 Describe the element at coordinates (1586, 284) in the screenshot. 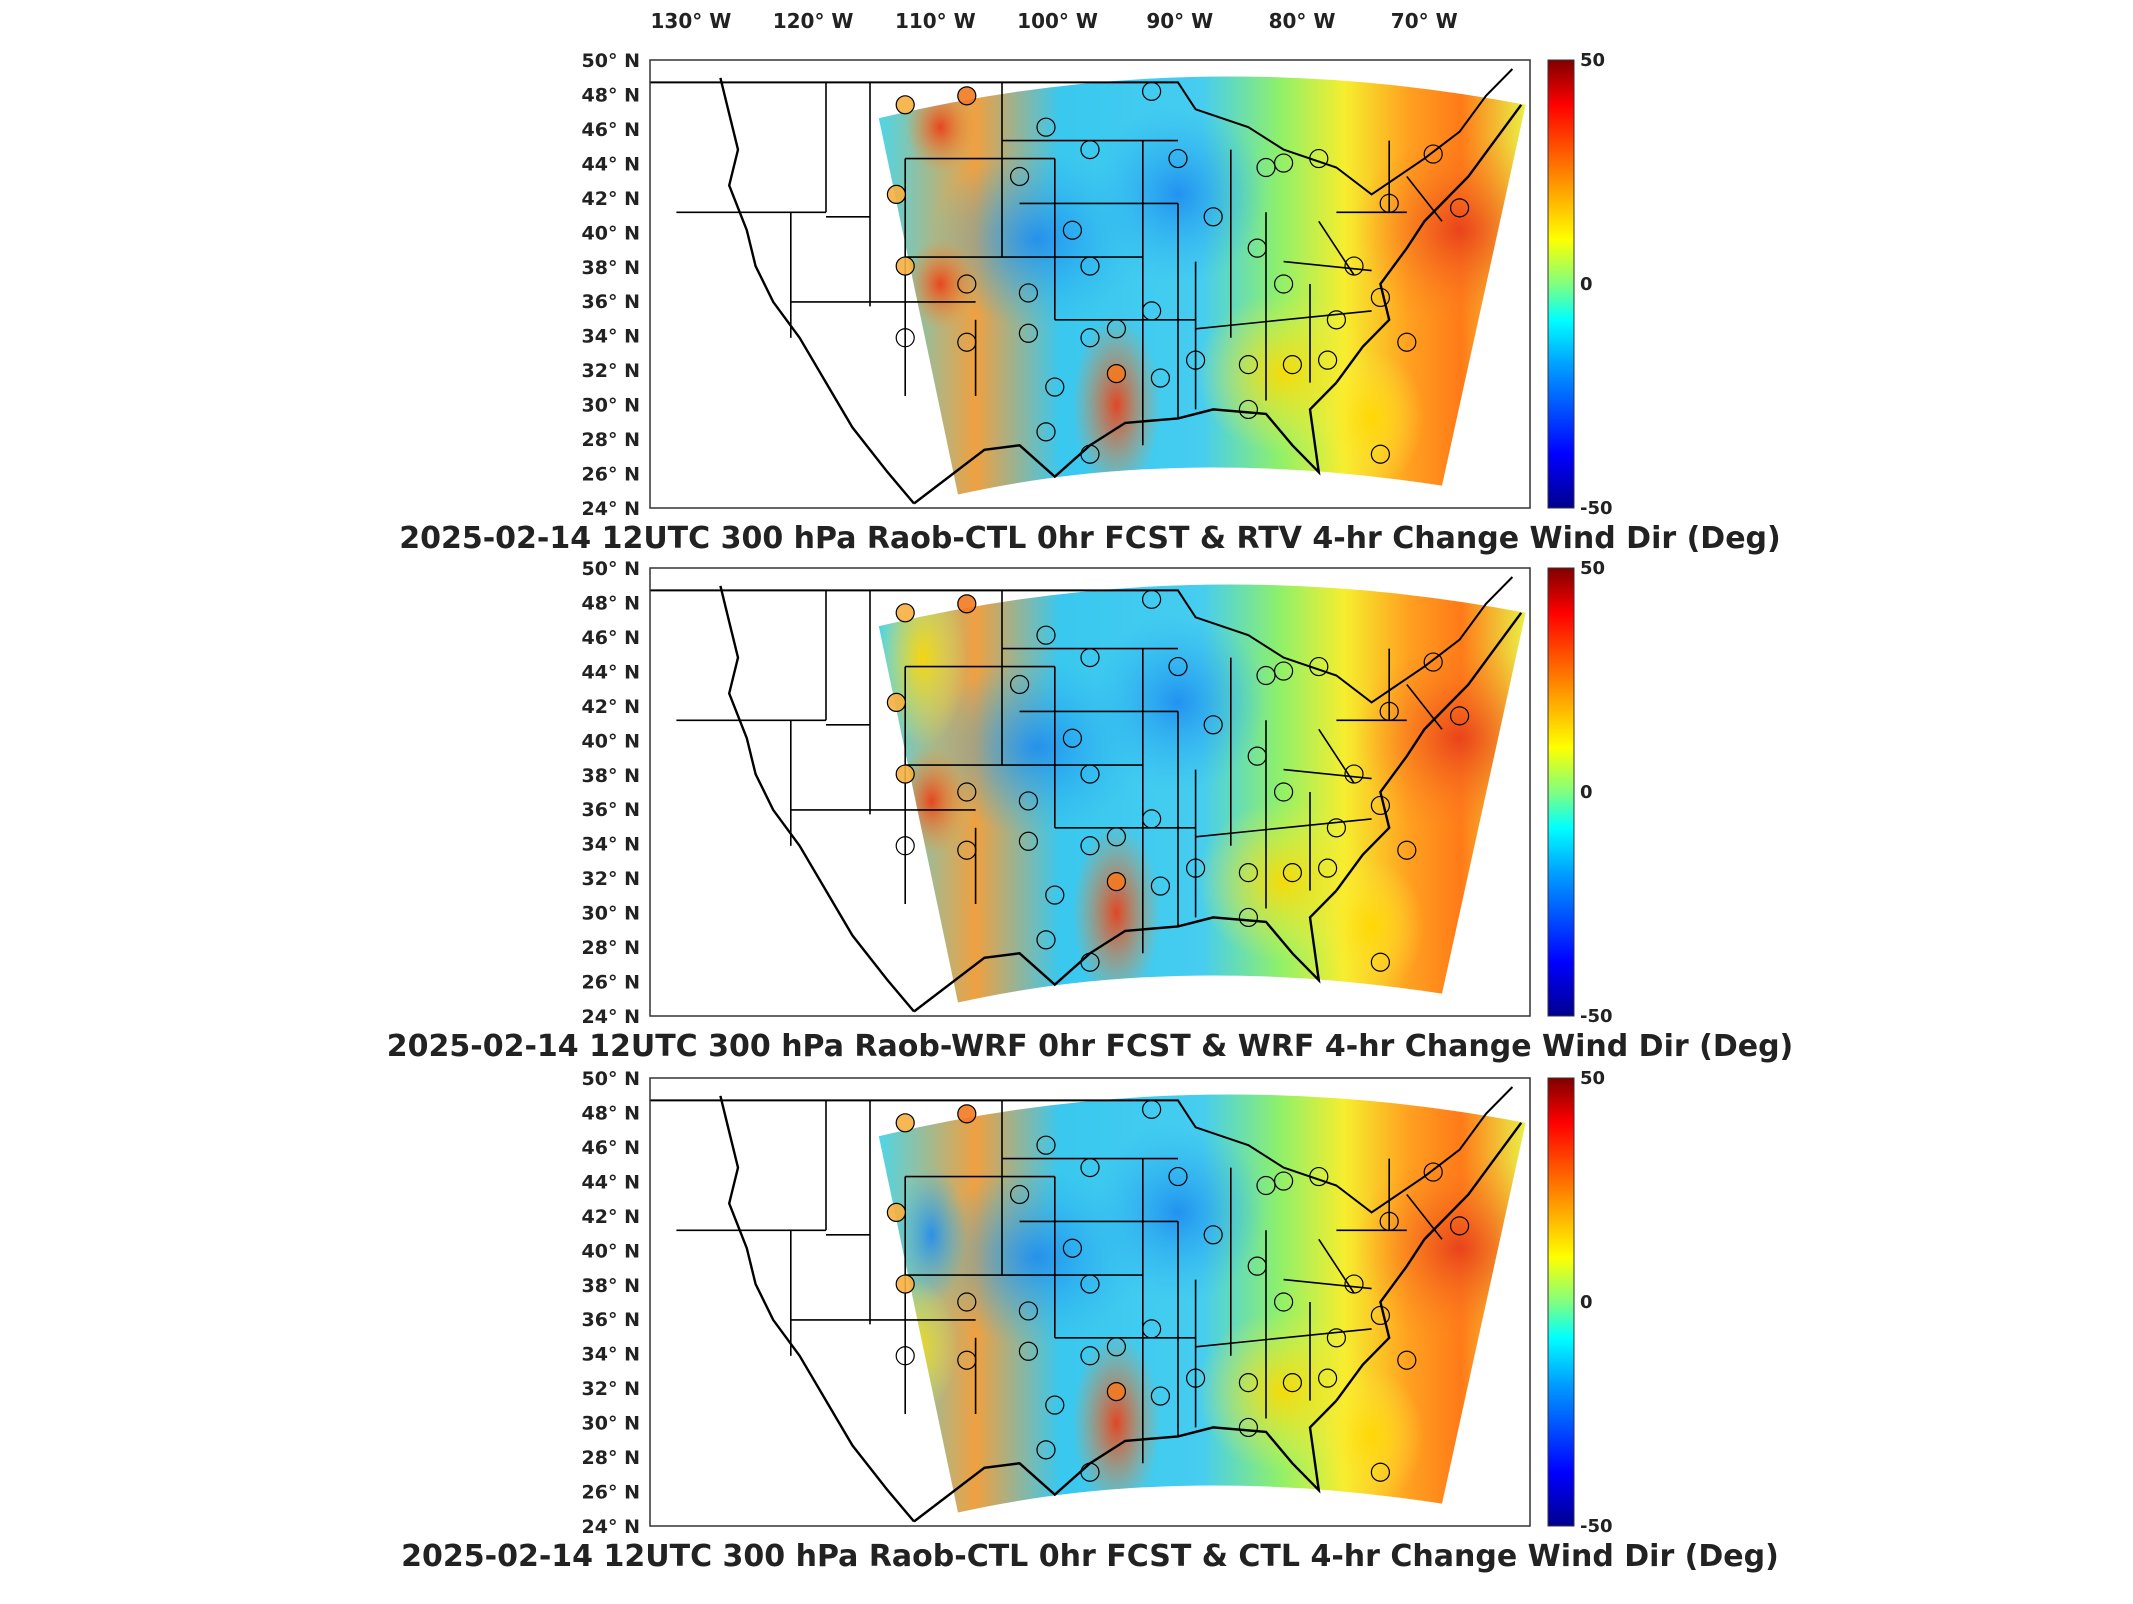

I see `colorbar-tick-label: 0` at that location.